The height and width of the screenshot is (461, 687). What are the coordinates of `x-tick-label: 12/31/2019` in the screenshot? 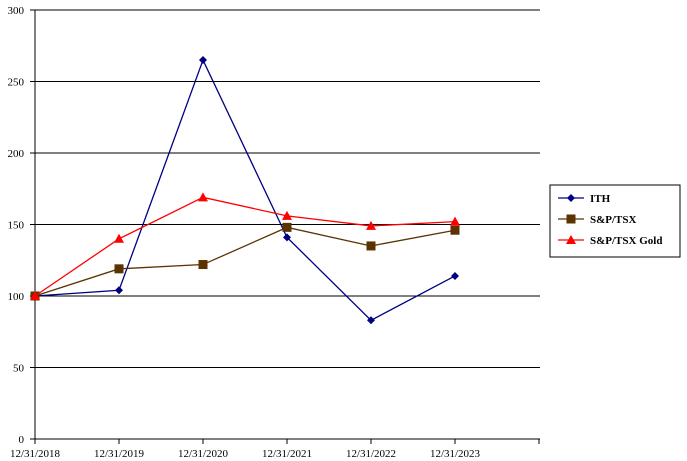 It's located at (119, 454).